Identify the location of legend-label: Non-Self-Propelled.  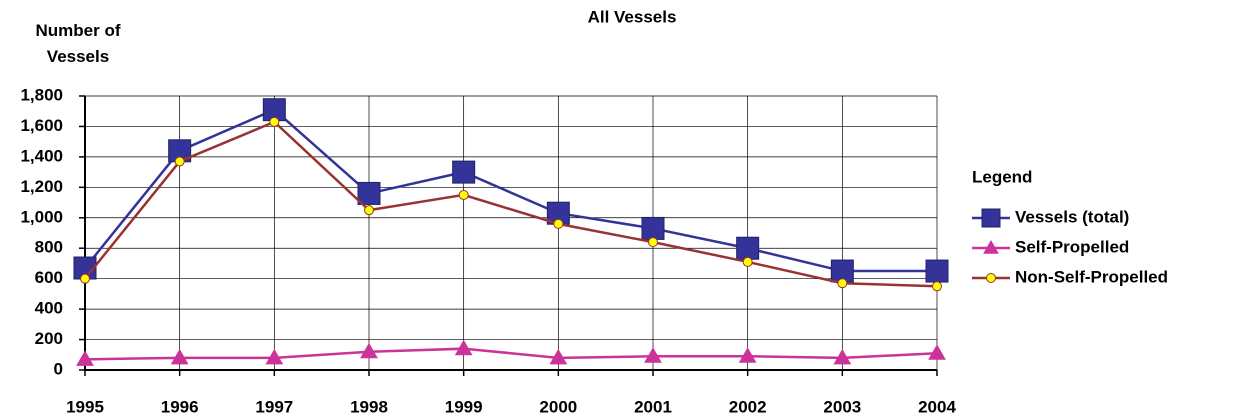
(1091, 276).